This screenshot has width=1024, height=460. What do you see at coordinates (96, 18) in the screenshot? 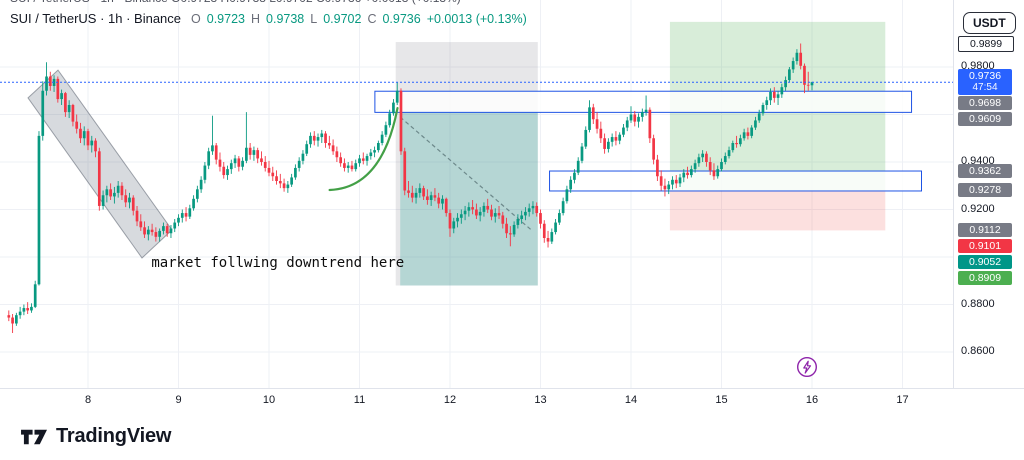
I see `symbol-title: SUI / TetherUS · 1h · Binance` at bounding box center [96, 18].